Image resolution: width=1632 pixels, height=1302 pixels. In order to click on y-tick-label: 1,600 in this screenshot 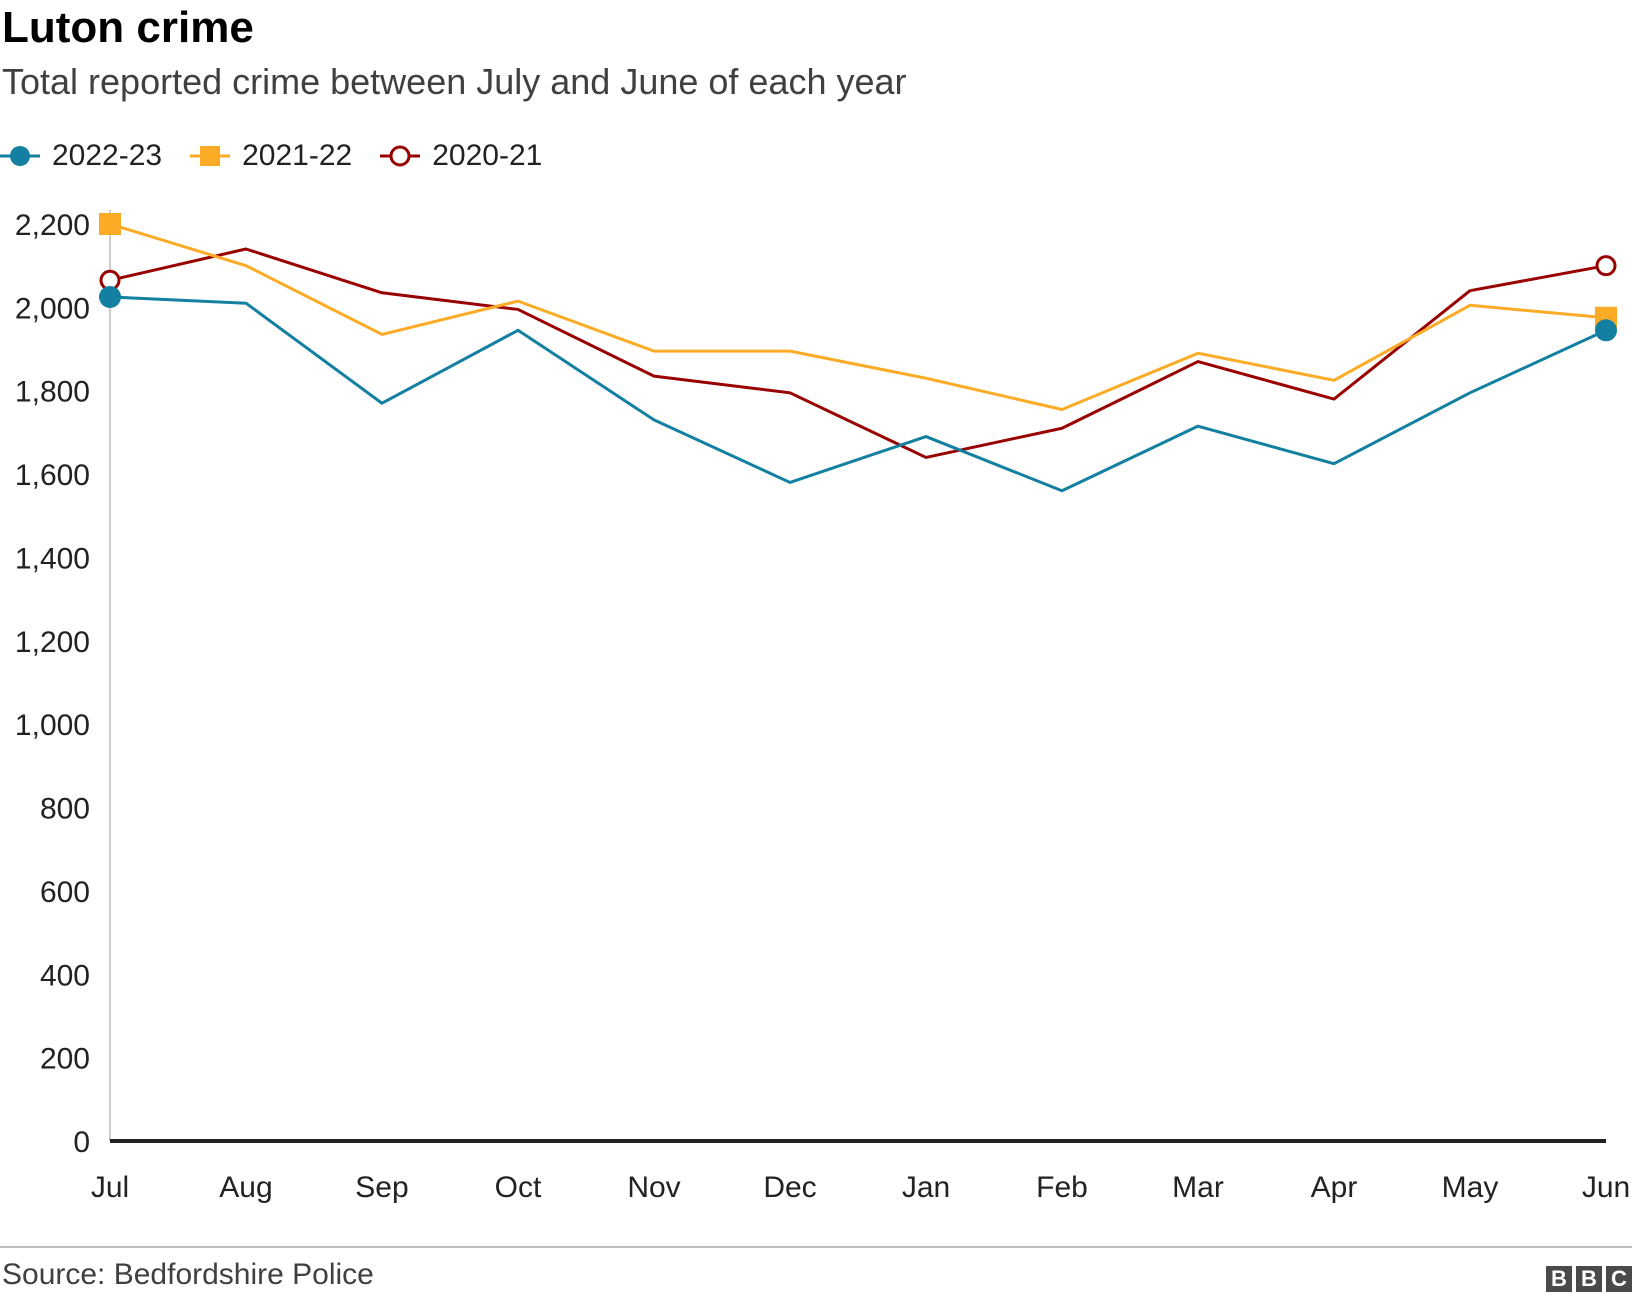, I will do `click(52, 475)`.